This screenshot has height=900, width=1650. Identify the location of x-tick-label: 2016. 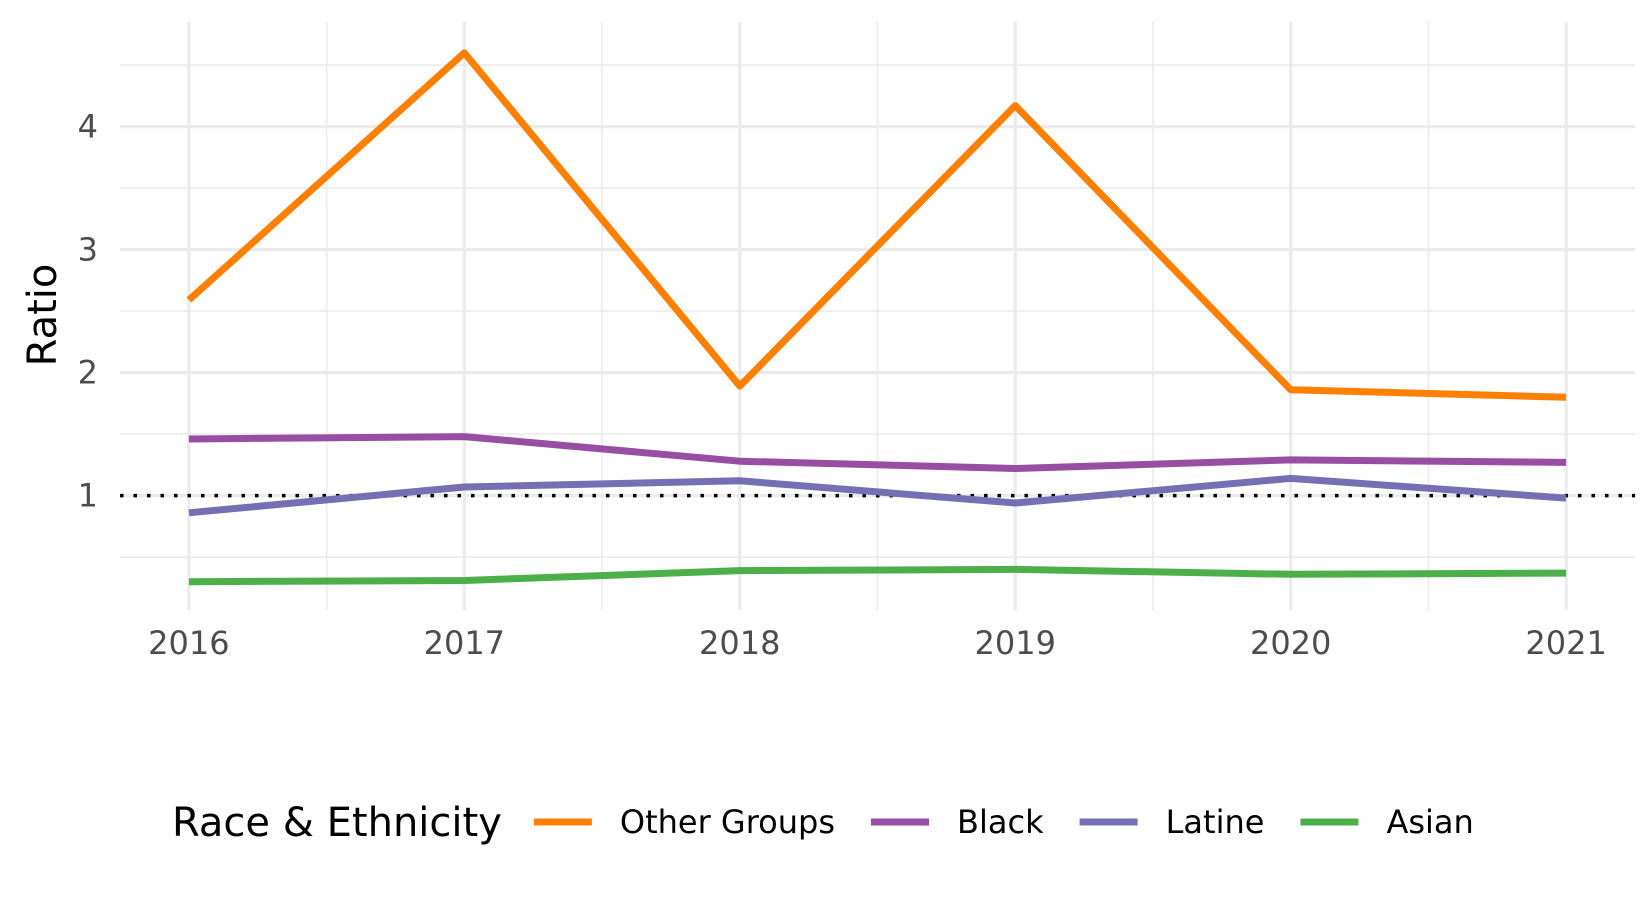
(188, 643).